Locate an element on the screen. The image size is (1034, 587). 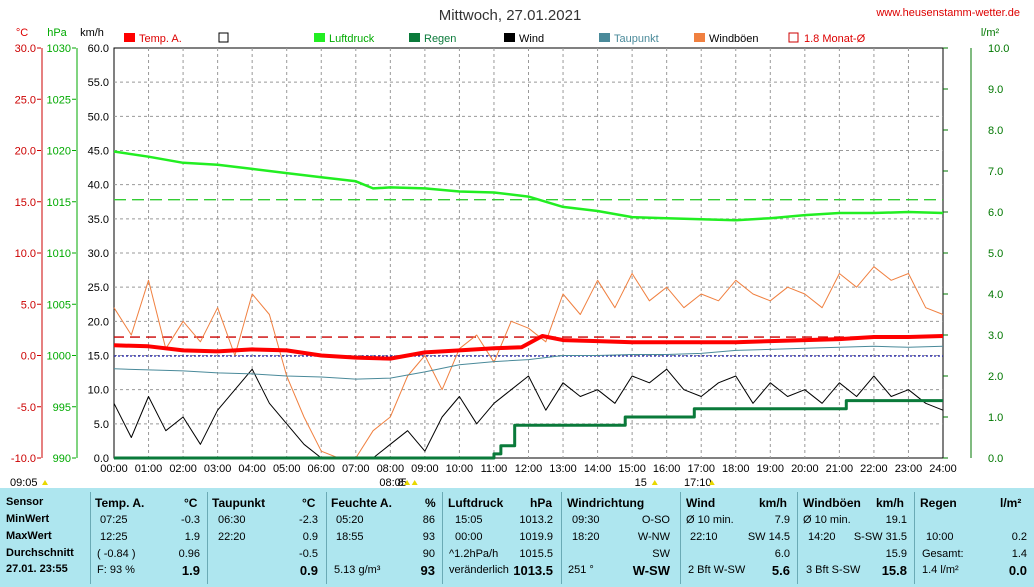
press-head: Luftdruck is located at coordinates (476, 503).